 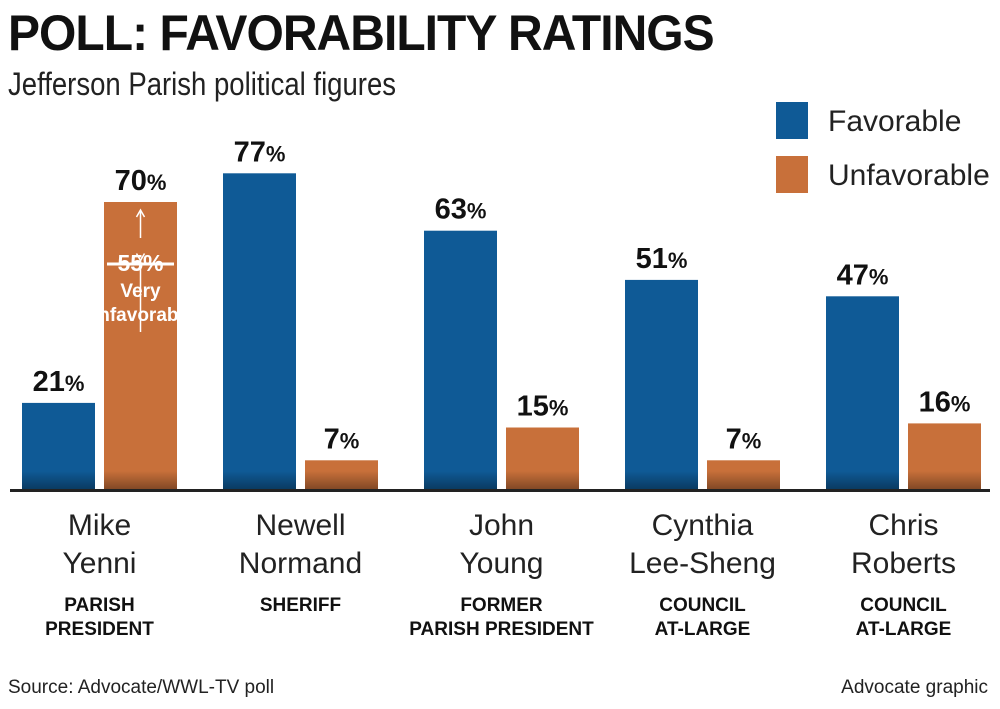 I want to click on x-axis-line, so click(x=500, y=490).